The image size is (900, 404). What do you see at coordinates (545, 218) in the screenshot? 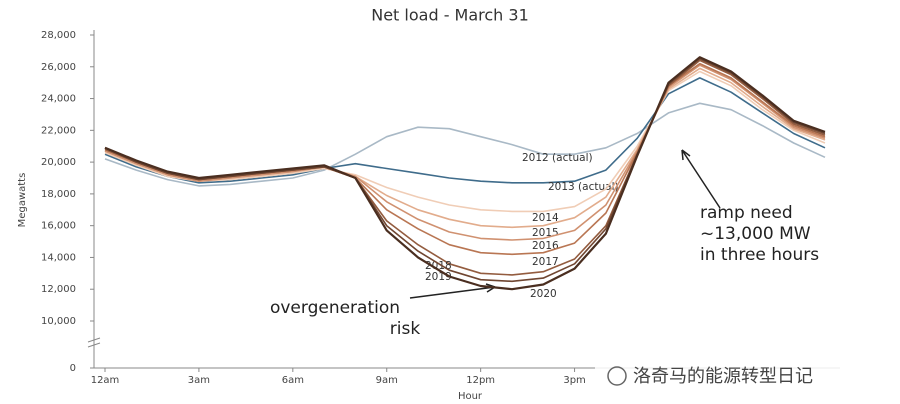
I see `series-label: 2014` at bounding box center [545, 218].